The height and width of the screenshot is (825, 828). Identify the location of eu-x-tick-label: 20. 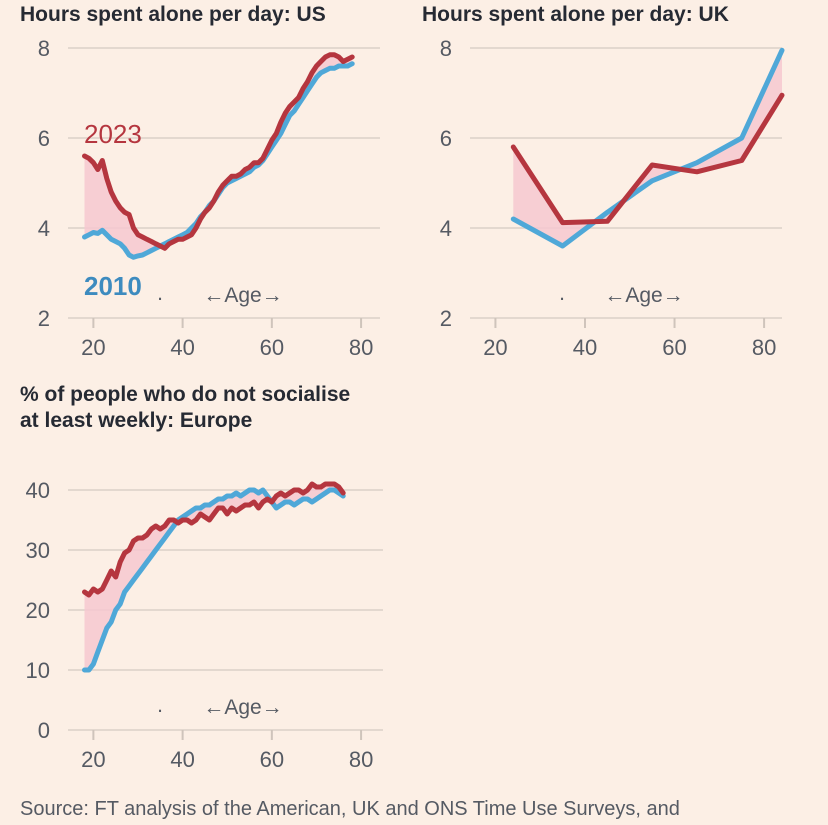
(93, 759).